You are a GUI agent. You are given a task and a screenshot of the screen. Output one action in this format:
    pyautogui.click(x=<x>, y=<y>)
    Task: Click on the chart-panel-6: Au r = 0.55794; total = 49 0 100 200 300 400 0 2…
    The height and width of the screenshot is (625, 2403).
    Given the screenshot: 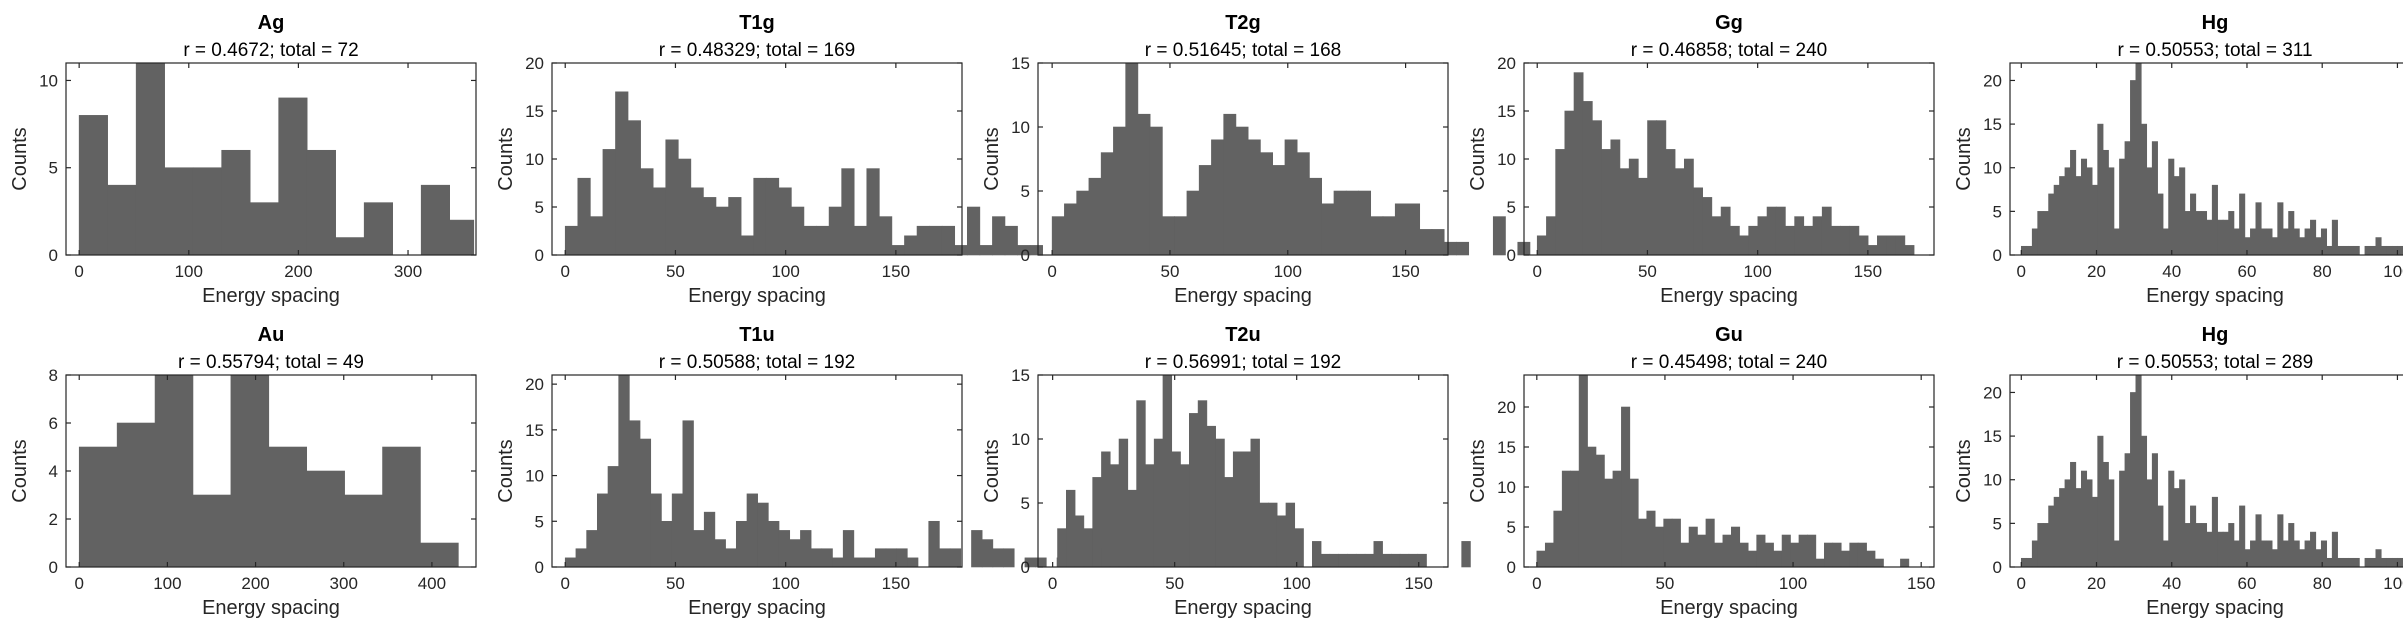 What is the action you would take?
    pyautogui.click(x=243, y=471)
    